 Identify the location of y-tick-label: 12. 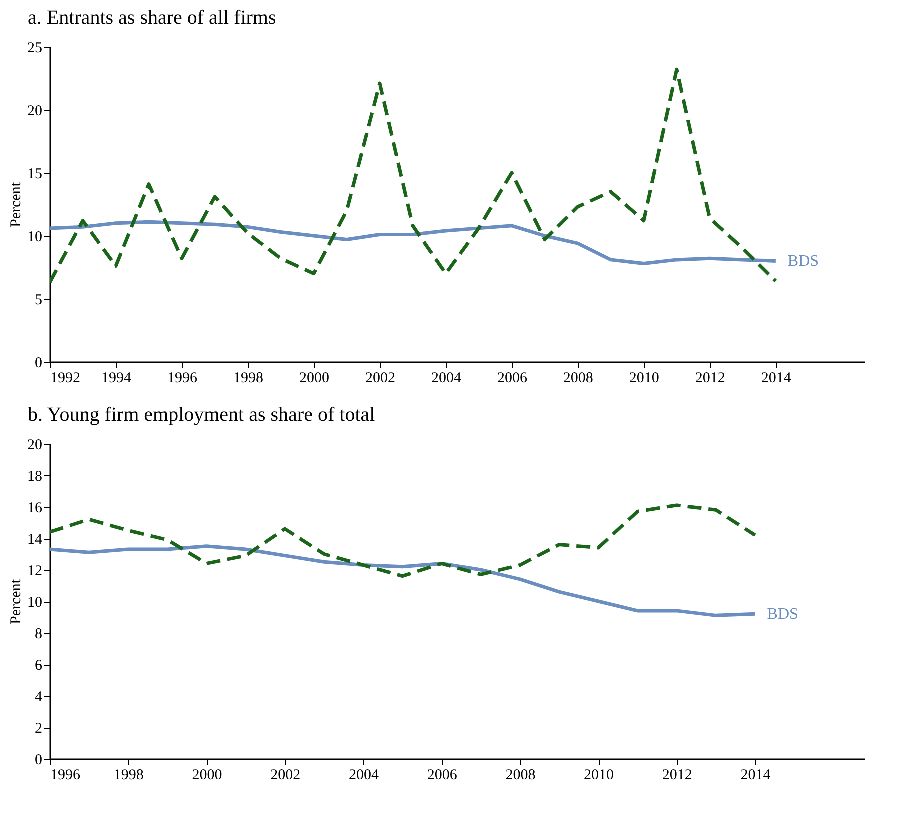
(35, 572).